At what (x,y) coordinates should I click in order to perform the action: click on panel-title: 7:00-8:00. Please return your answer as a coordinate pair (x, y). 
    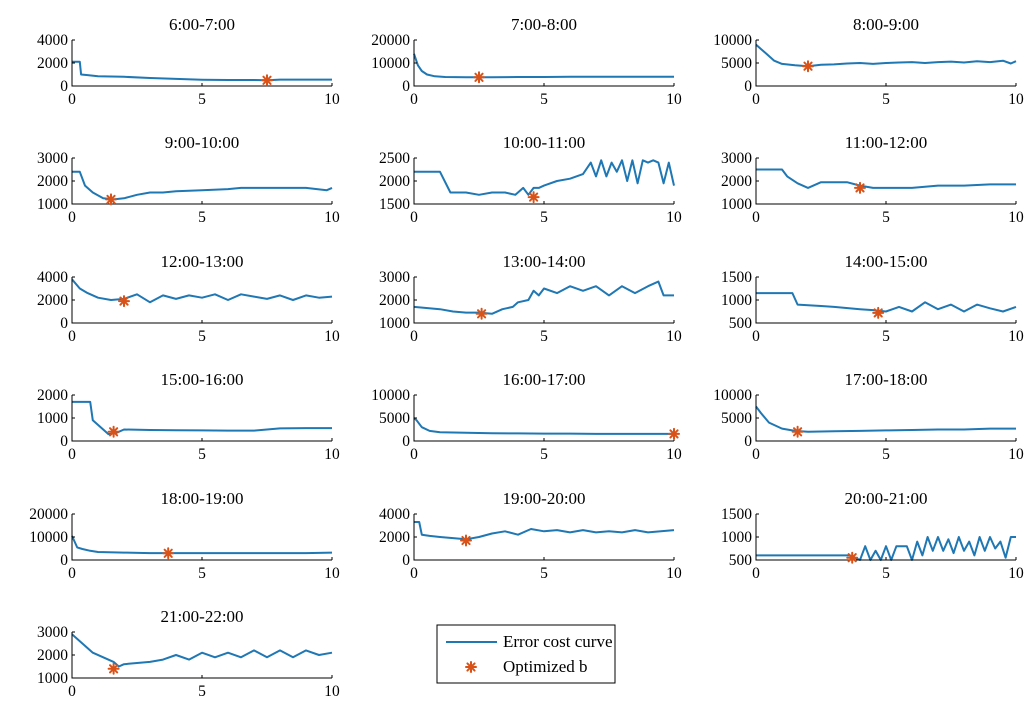
    Looking at the image, I should click on (544, 24).